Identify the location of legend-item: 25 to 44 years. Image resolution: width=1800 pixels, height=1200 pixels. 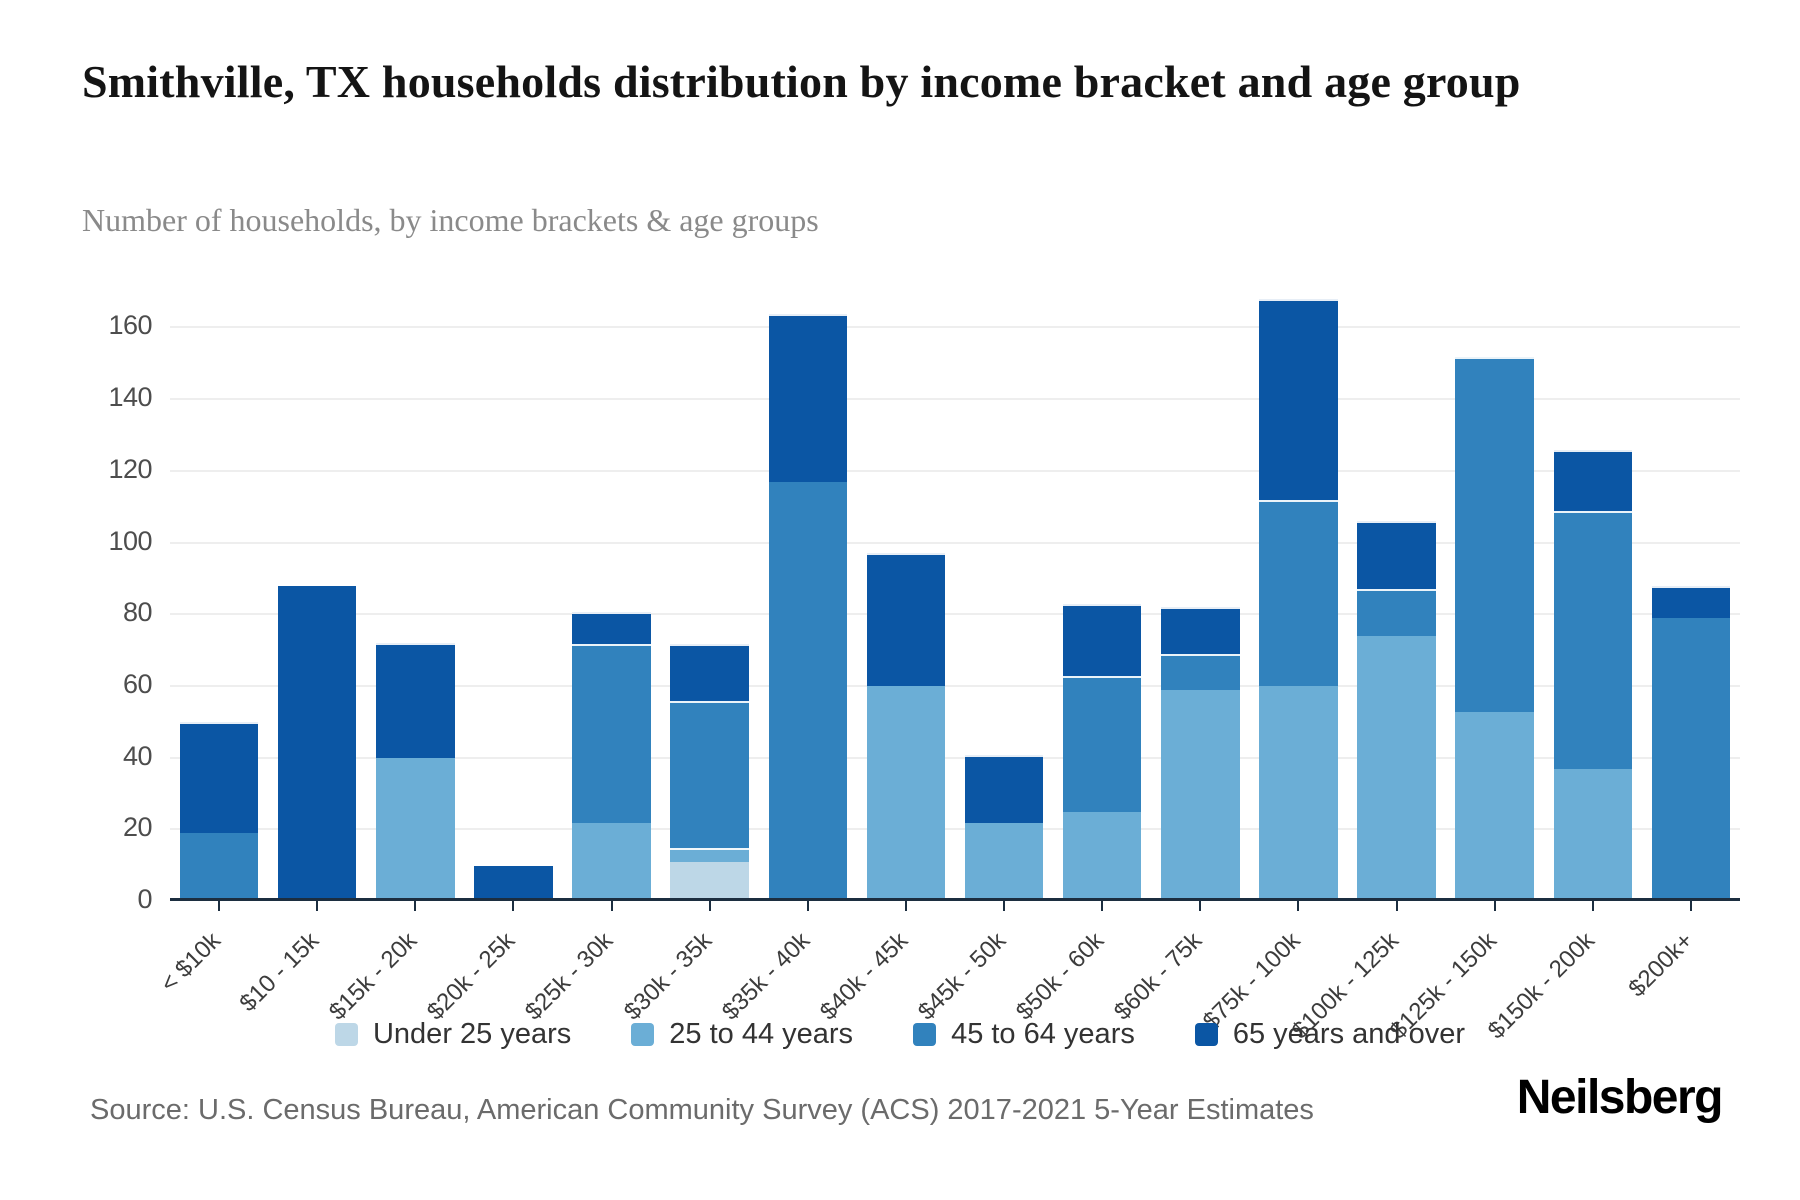
(742, 1034).